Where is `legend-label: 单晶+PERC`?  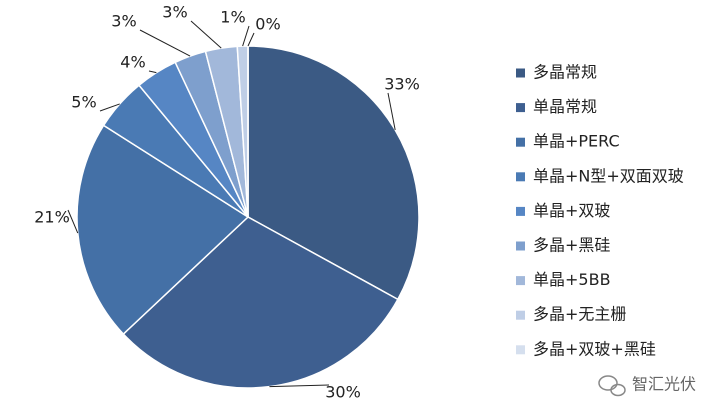
legend-label: 单晶+PERC is located at coordinates (576, 141).